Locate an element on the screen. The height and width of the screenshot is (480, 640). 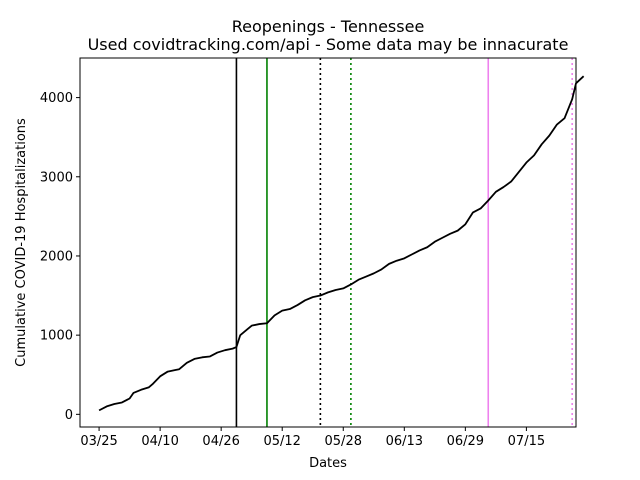
y-axis-label: Cumulative COVID-19 Hospitalizations is located at coordinates (21, 242).